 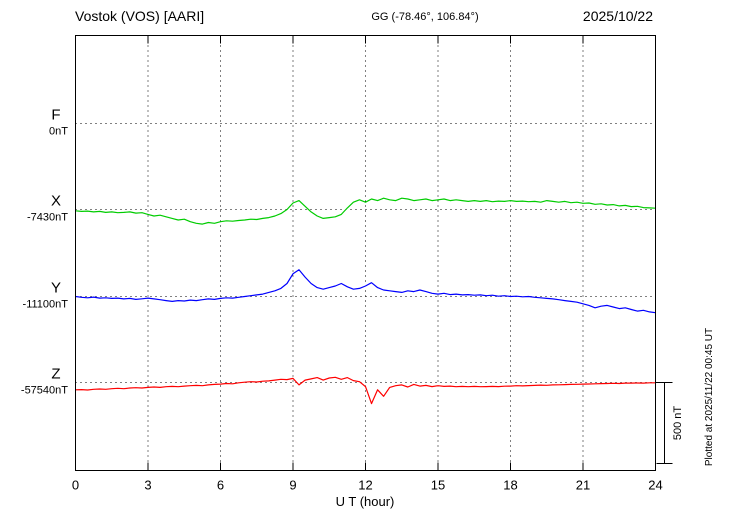 What do you see at coordinates (583, 485) in the screenshot?
I see `x-tick-label: 21` at bounding box center [583, 485].